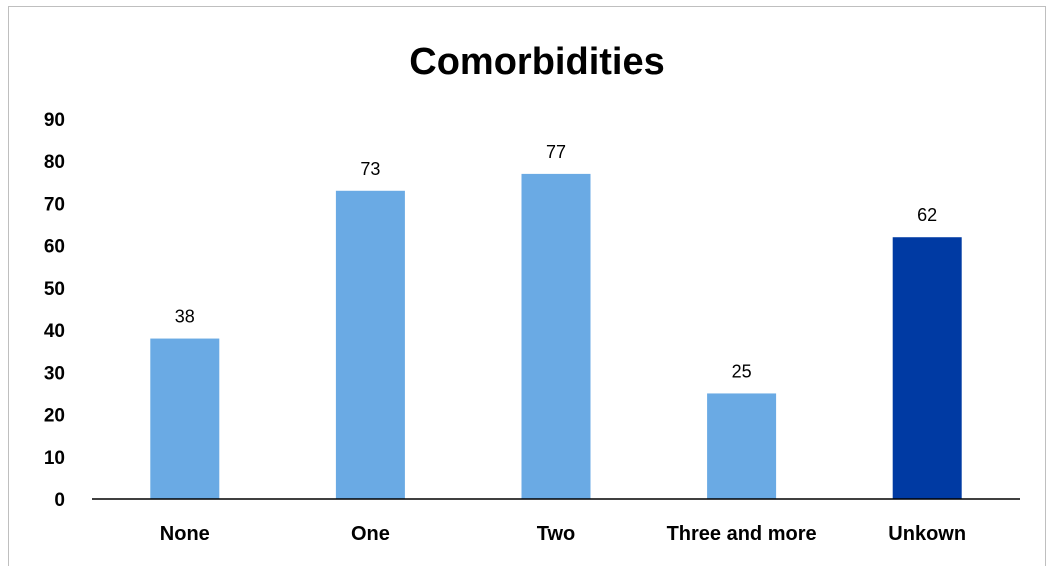 The image size is (1052, 566). I want to click on y-tick-label: 10, so click(54, 458).